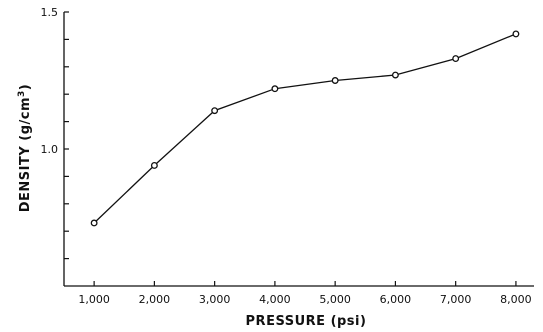  What do you see at coordinates (94, 299) in the screenshot?
I see `x-tick-label: 1,000` at bounding box center [94, 299].